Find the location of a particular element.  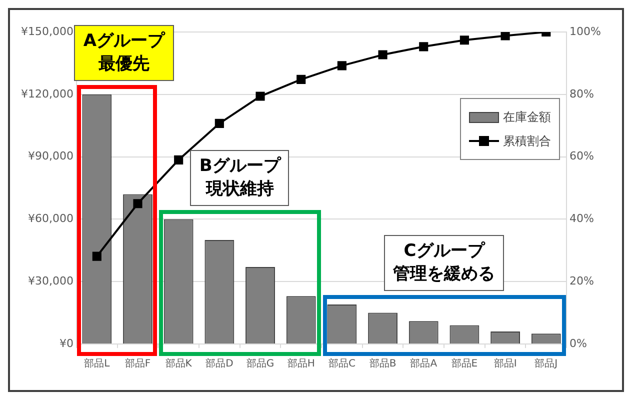

x-tick-label: 部品K is located at coordinates (178, 364).